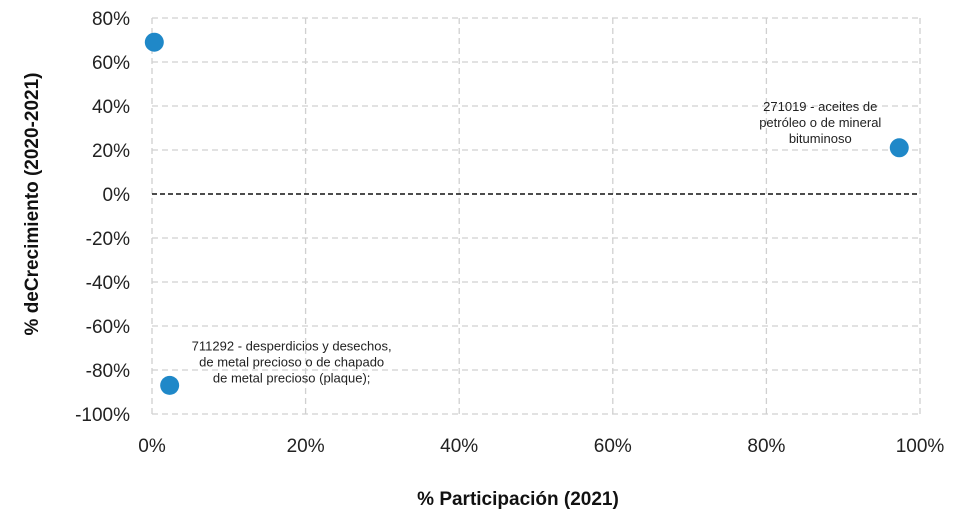  I want to click on x-axis-title: % Participación (2021), so click(518, 499).